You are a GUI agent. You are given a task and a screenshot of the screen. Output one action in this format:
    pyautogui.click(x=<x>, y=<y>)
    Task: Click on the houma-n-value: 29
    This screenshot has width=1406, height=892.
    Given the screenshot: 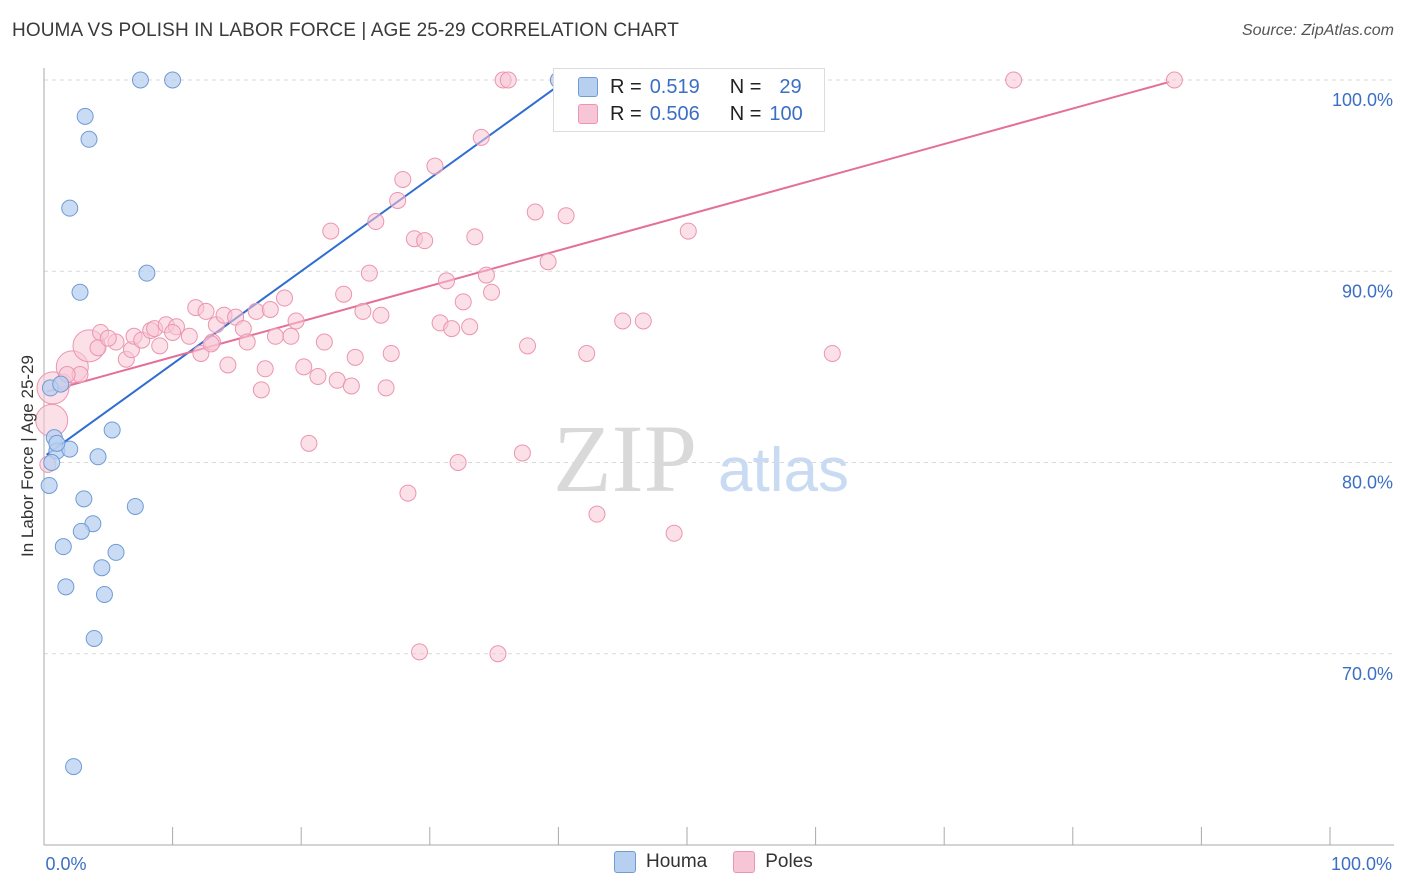 What is the action you would take?
    pyautogui.click(x=790, y=86)
    